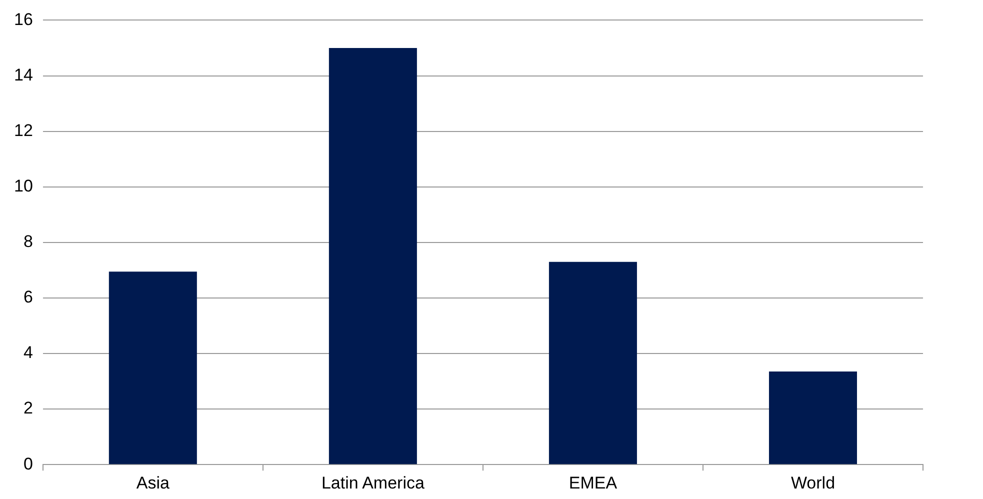 Image resolution: width=983 pixels, height=499 pixels. Describe the element at coordinates (153, 482) in the screenshot. I see `x-tick-label: Asia` at that location.